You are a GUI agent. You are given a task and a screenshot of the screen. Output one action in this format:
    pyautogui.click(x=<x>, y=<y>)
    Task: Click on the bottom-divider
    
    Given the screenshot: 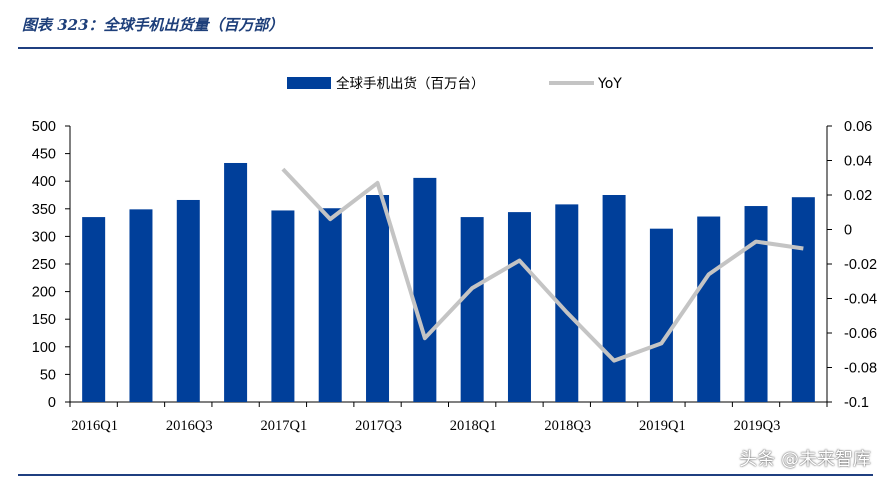 What is the action you would take?
    pyautogui.click(x=445, y=475)
    